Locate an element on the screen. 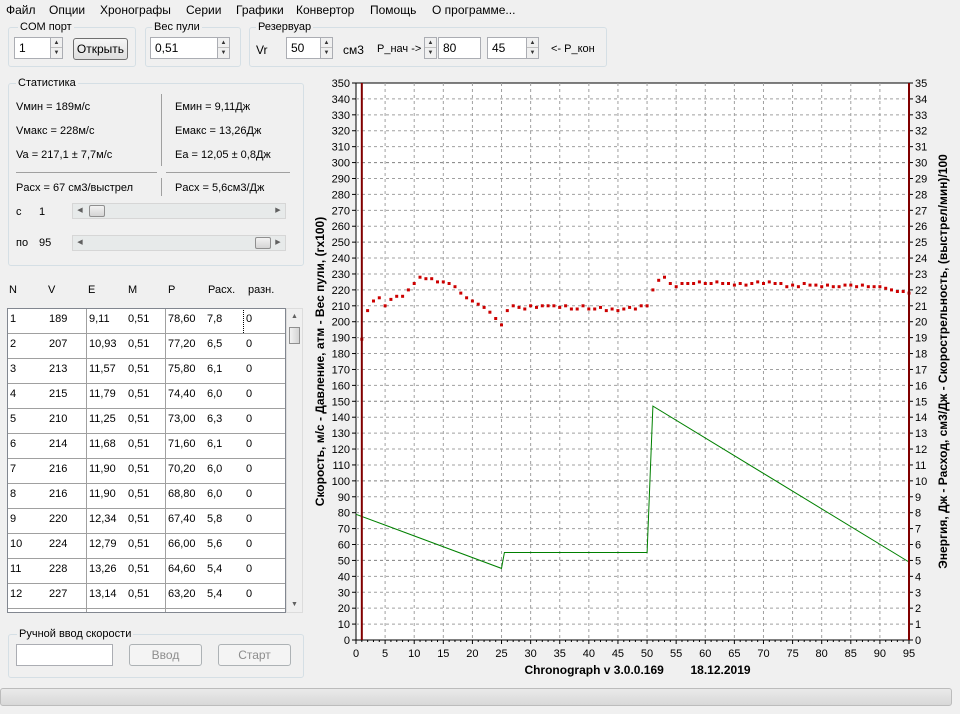 This screenshot has width=960, height=714. p-start-spinner: ▲ ▼ is located at coordinates (430, 48).